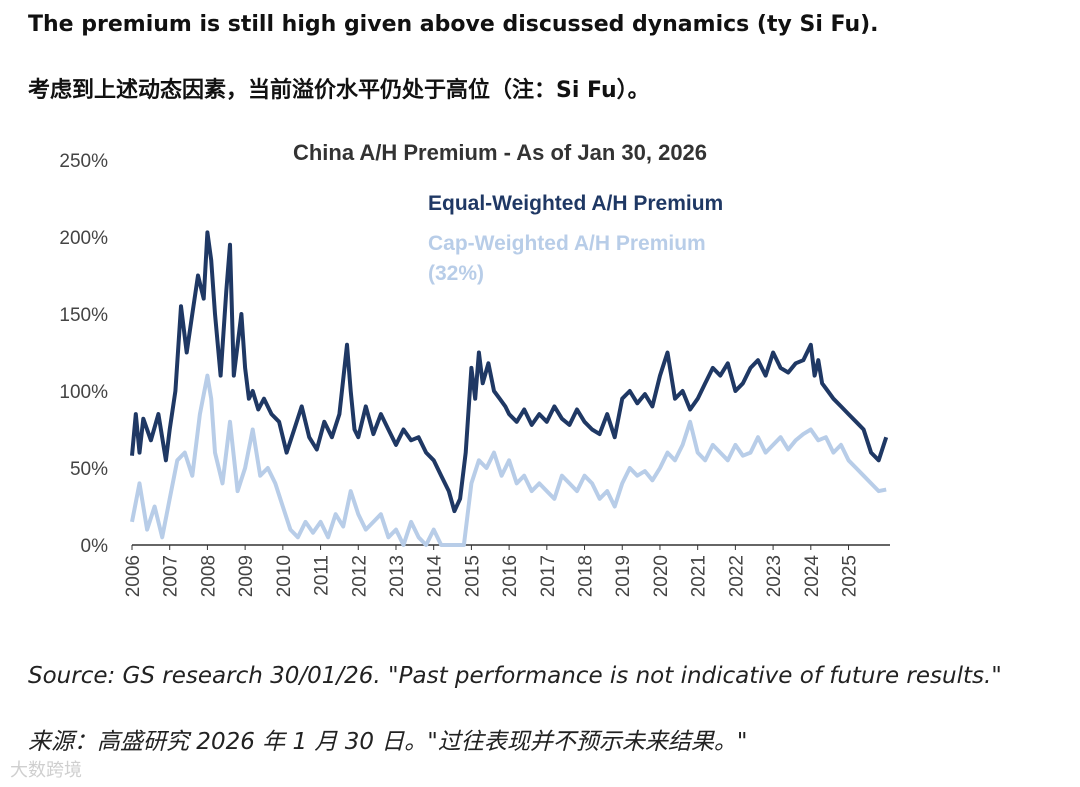 This screenshot has width=1080, height=787. Describe the element at coordinates (83, 315) in the screenshot. I see `y-tick-label: 150%` at that location.